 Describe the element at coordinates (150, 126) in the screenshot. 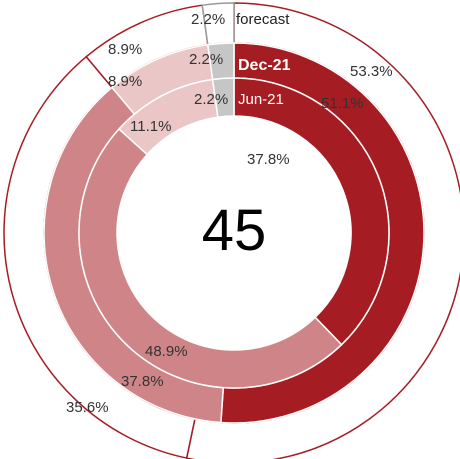

I see `value-label: 11.1%` at that location.